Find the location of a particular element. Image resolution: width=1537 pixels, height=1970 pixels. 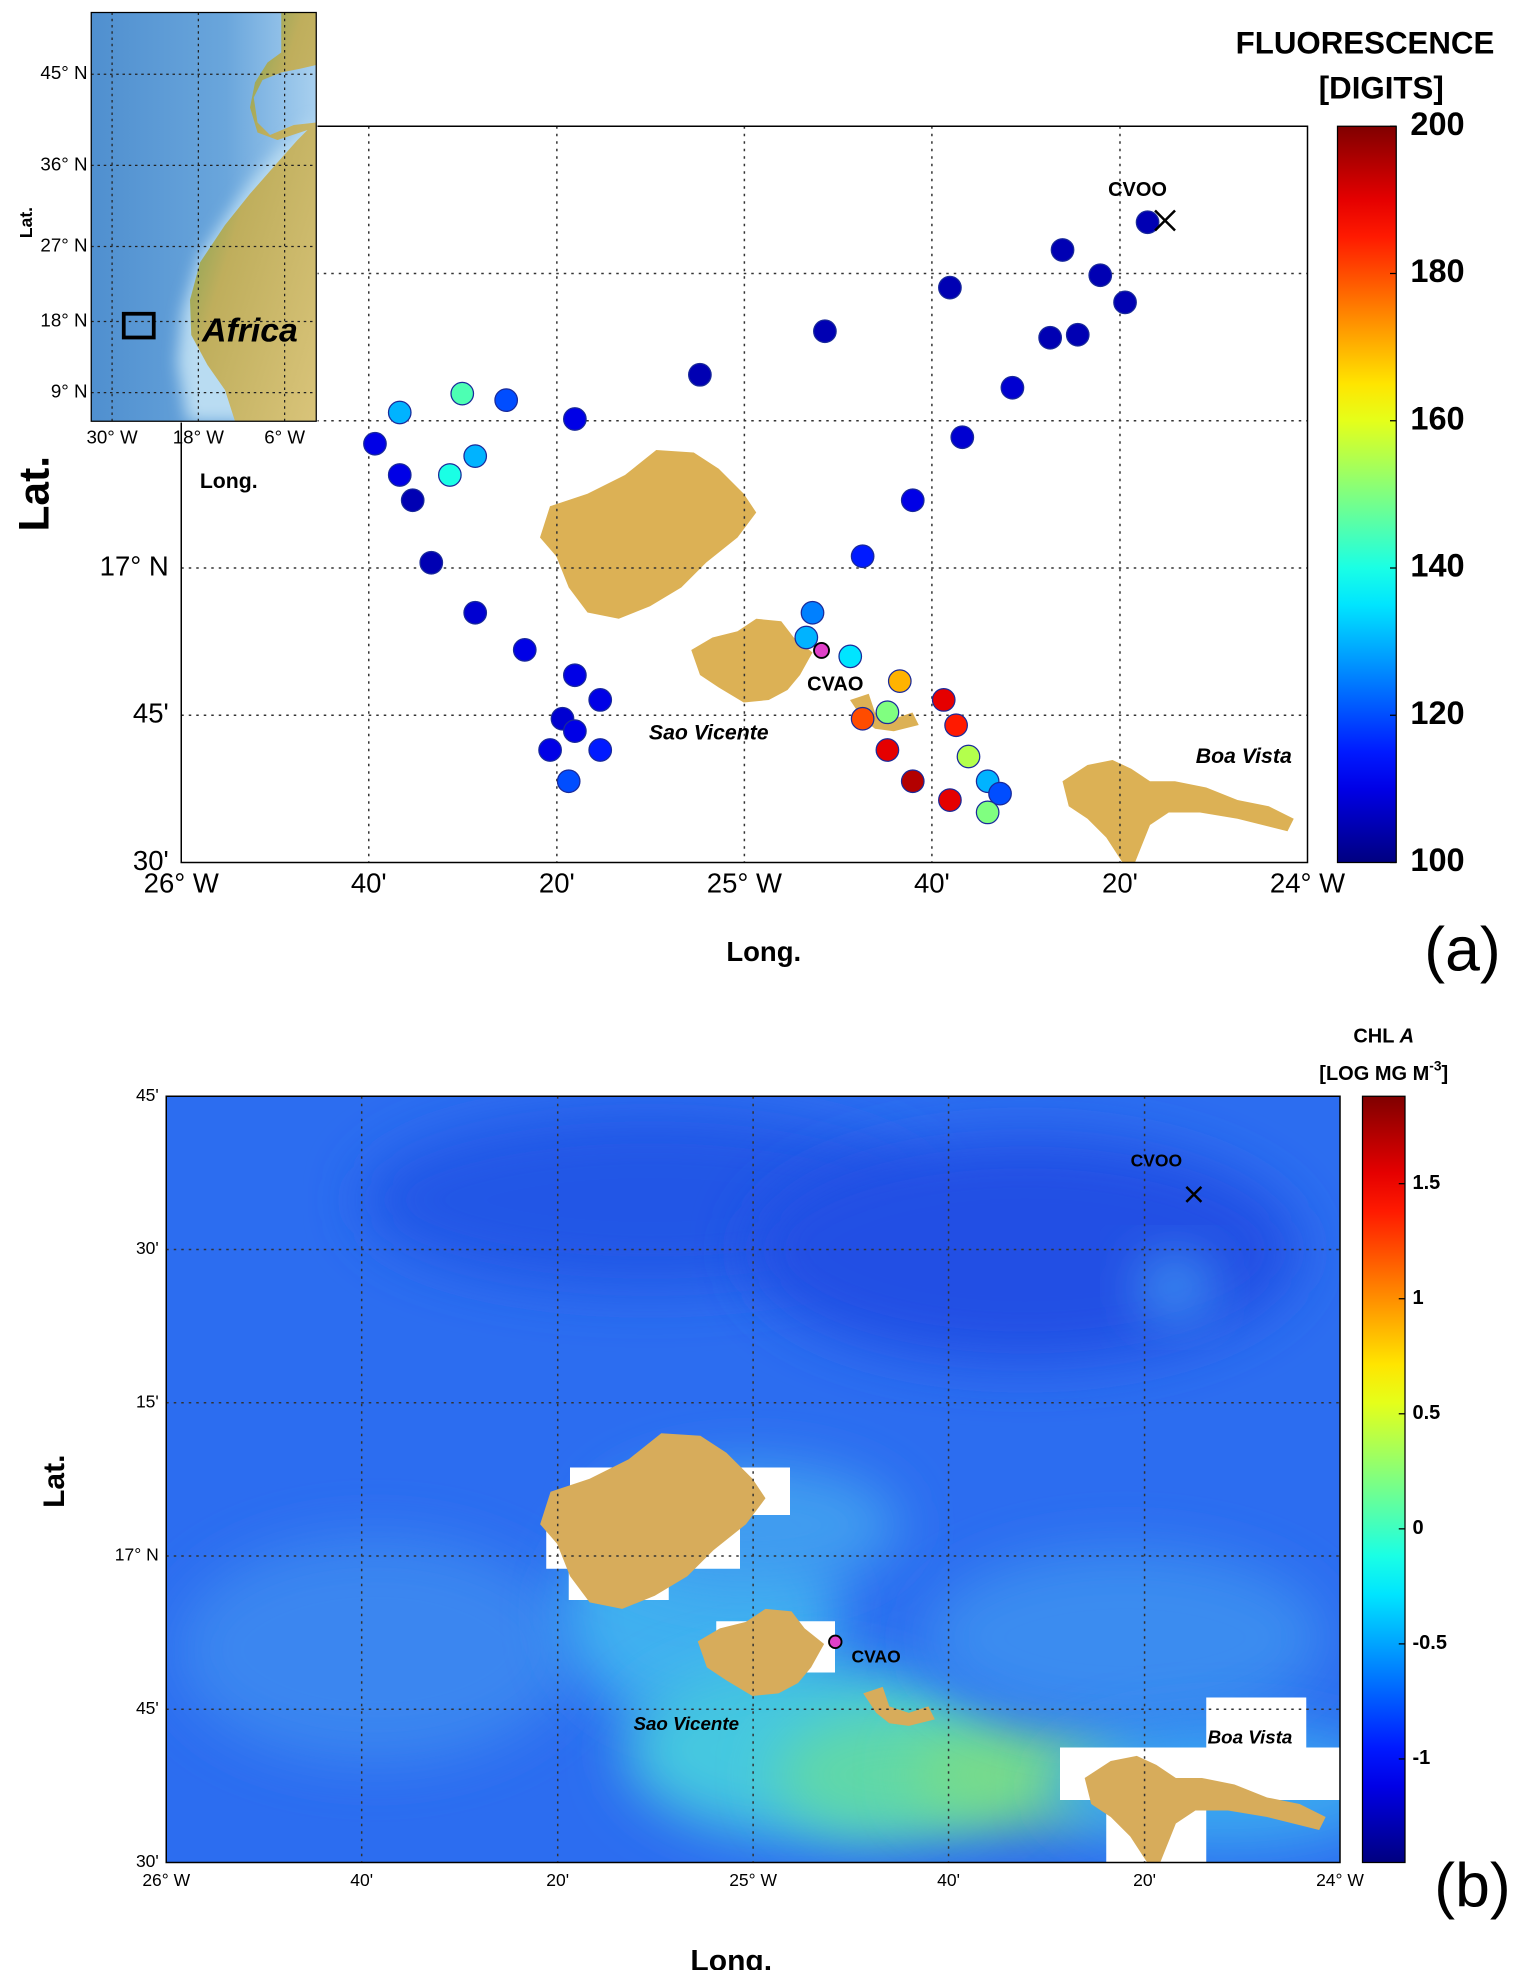

colorbar-tick-label: -0.5 is located at coordinates (1430, 1643).